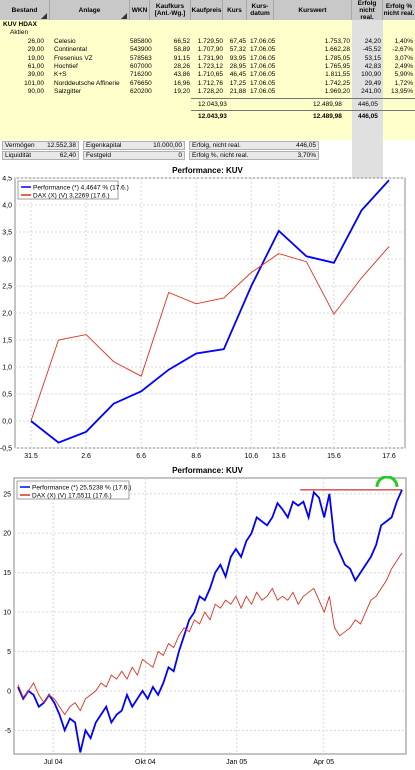 This screenshot has height=770, width=415. Describe the element at coordinates (70, 50) in the screenshot. I see `cell-anlage: Continental` at that location.